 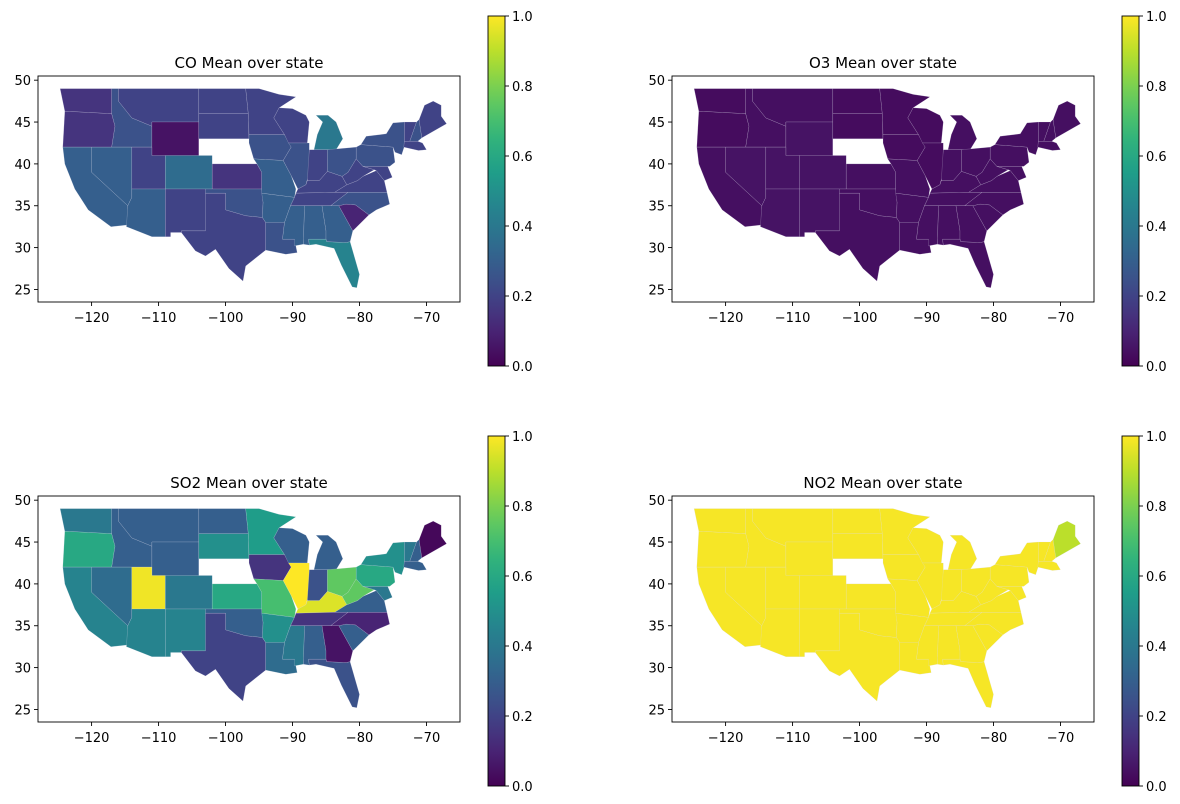 What do you see at coordinates (882, 483) in the screenshot?
I see `chart-title: NO2 Mean over state` at bounding box center [882, 483].